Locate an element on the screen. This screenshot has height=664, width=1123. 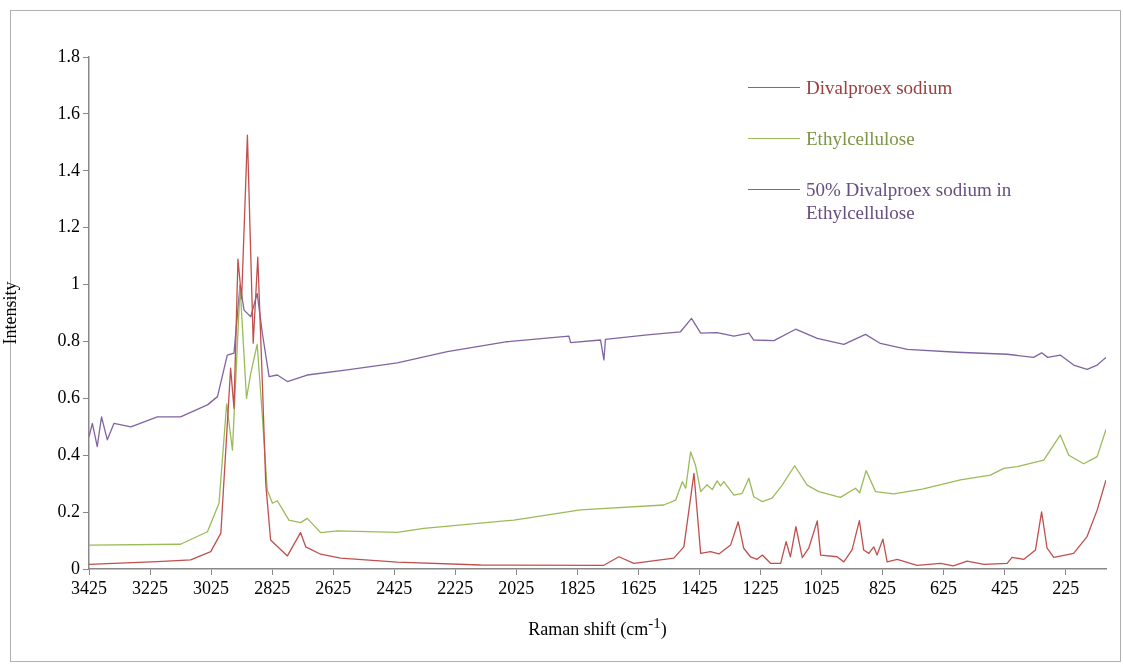
x-tick-label: 2225 is located at coordinates (455, 587).